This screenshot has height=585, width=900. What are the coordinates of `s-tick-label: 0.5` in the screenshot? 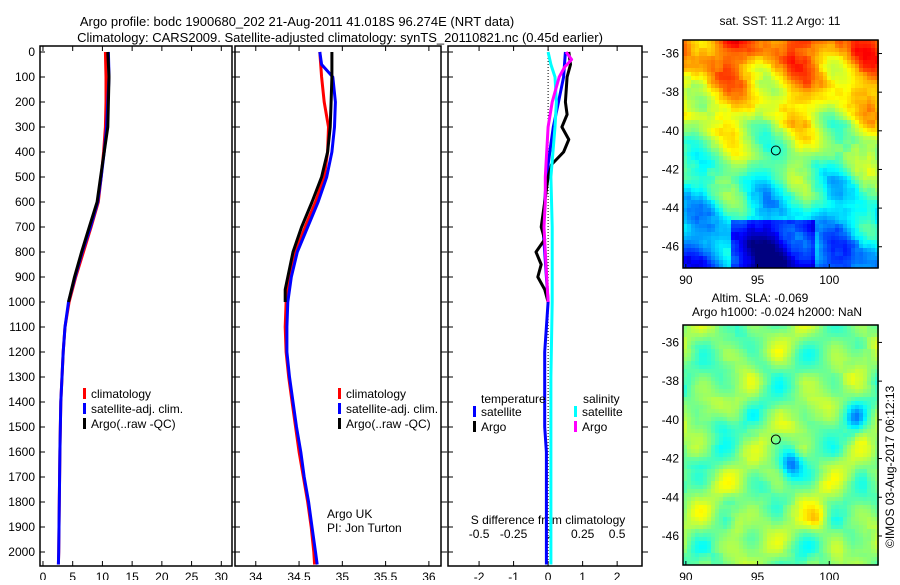 It's located at (617, 534).